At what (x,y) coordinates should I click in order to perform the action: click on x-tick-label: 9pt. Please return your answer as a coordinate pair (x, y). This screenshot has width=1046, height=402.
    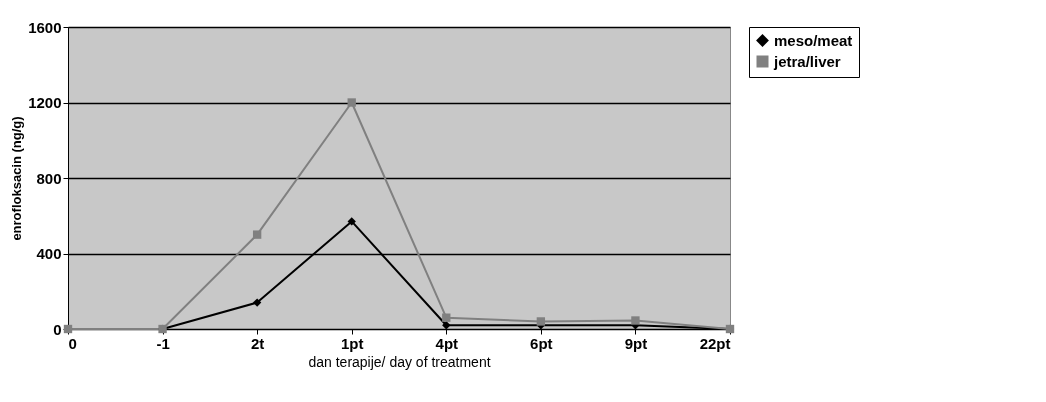
    Looking at the image, I should click on (636, 343).